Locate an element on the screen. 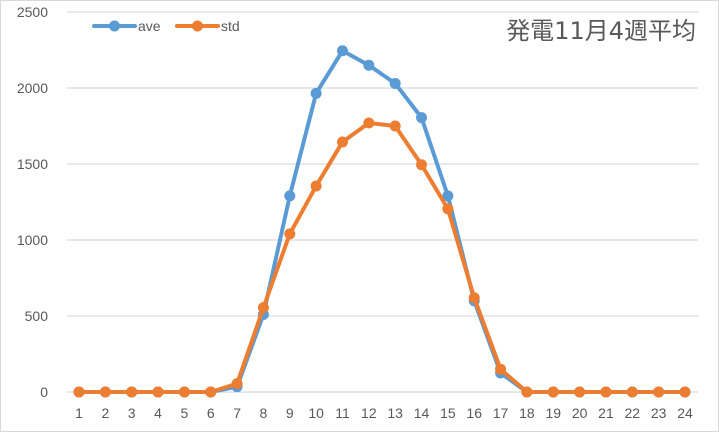 The height and width of the screenshot is (433, 719). x-tick-label: 16 is located at coordinates (474, 413).